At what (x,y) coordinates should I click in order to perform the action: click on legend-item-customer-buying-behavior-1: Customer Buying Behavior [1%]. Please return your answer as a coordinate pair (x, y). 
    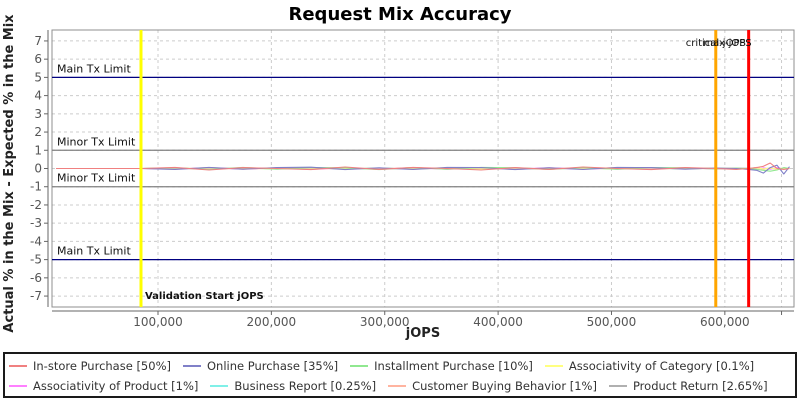
    Looking at the image, I should click on (492, 386).